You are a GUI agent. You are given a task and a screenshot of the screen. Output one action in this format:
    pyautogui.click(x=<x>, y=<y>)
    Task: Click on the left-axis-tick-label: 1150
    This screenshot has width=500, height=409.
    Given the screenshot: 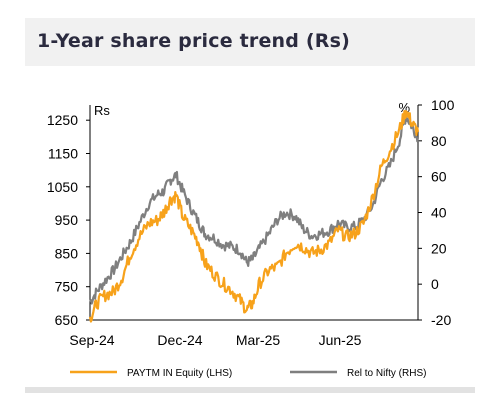 What is the action you would take?
    pyautogui.click(x=63, y=154)
    